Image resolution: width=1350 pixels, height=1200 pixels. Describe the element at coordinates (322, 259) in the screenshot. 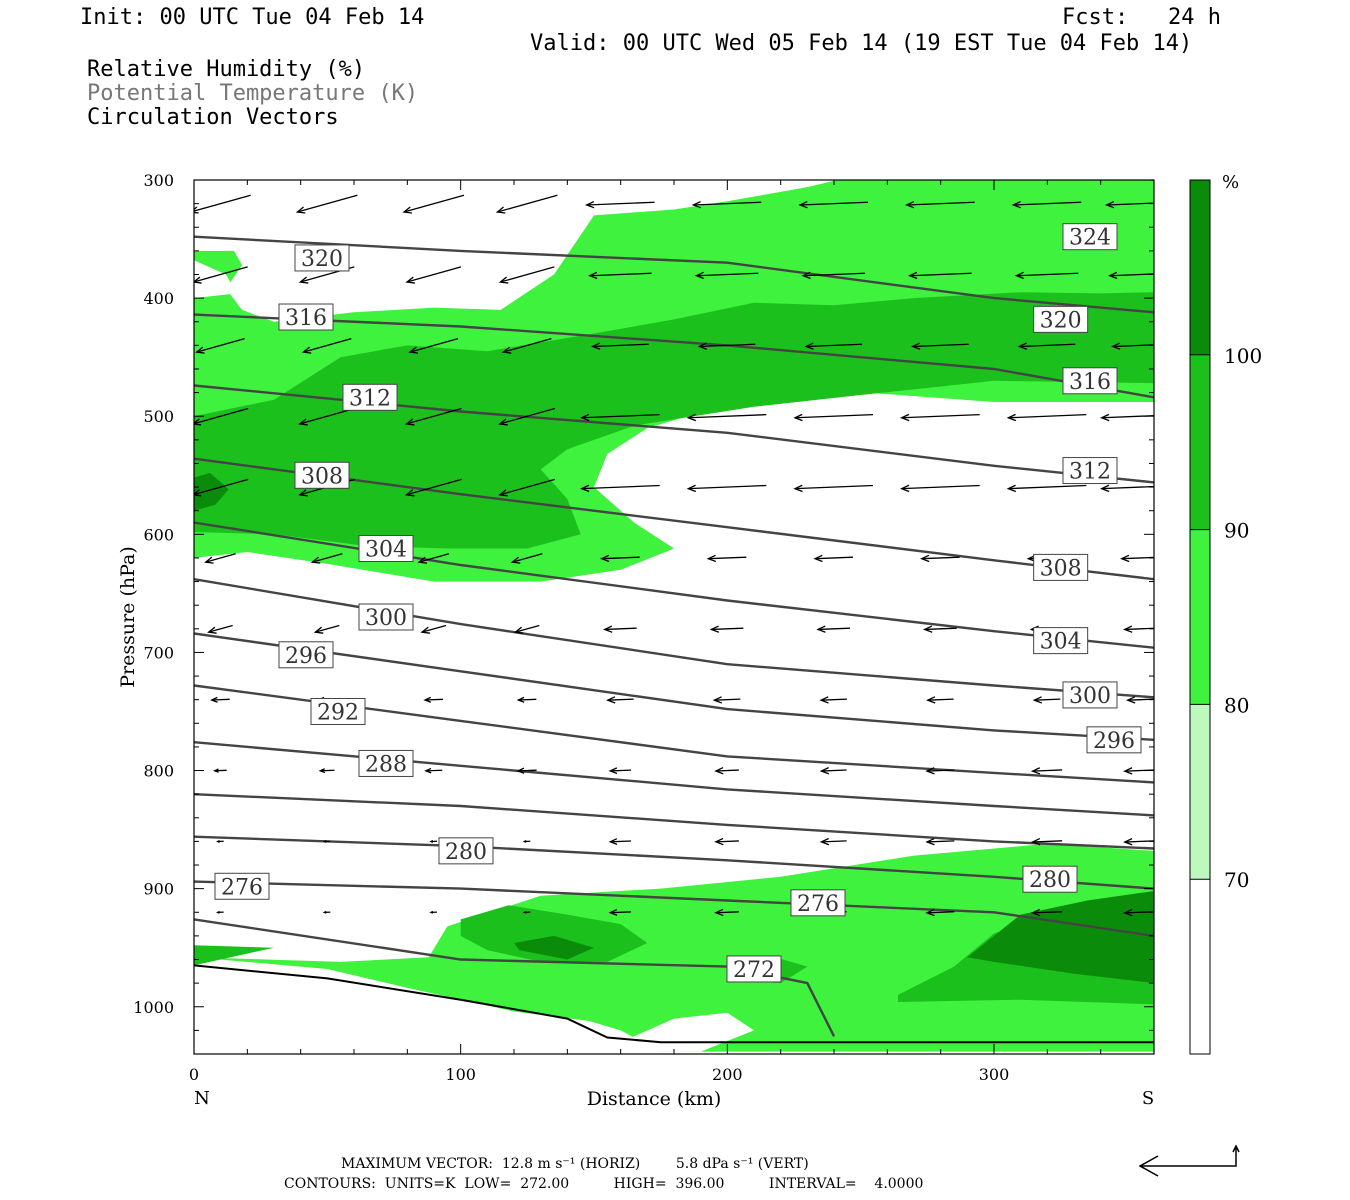

I see `contour-label-320: 320` at that location.